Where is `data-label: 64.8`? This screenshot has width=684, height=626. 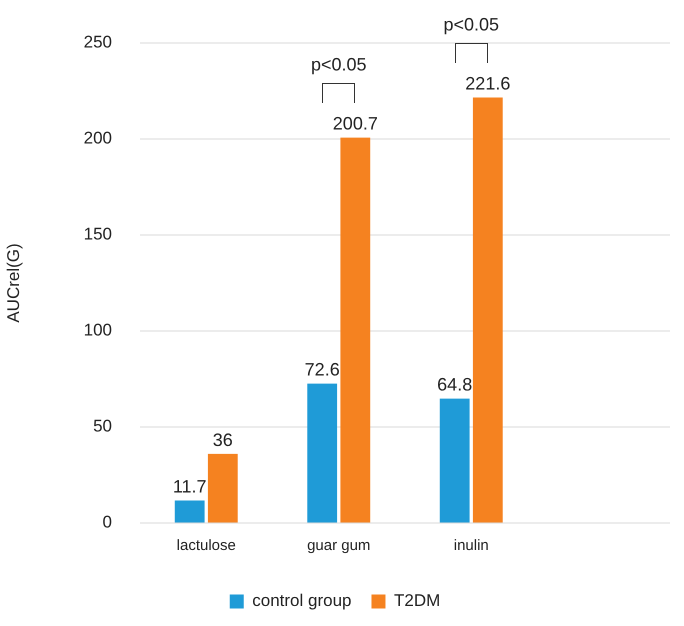 data-label: 64.8 is located at coordinates (454, 384).